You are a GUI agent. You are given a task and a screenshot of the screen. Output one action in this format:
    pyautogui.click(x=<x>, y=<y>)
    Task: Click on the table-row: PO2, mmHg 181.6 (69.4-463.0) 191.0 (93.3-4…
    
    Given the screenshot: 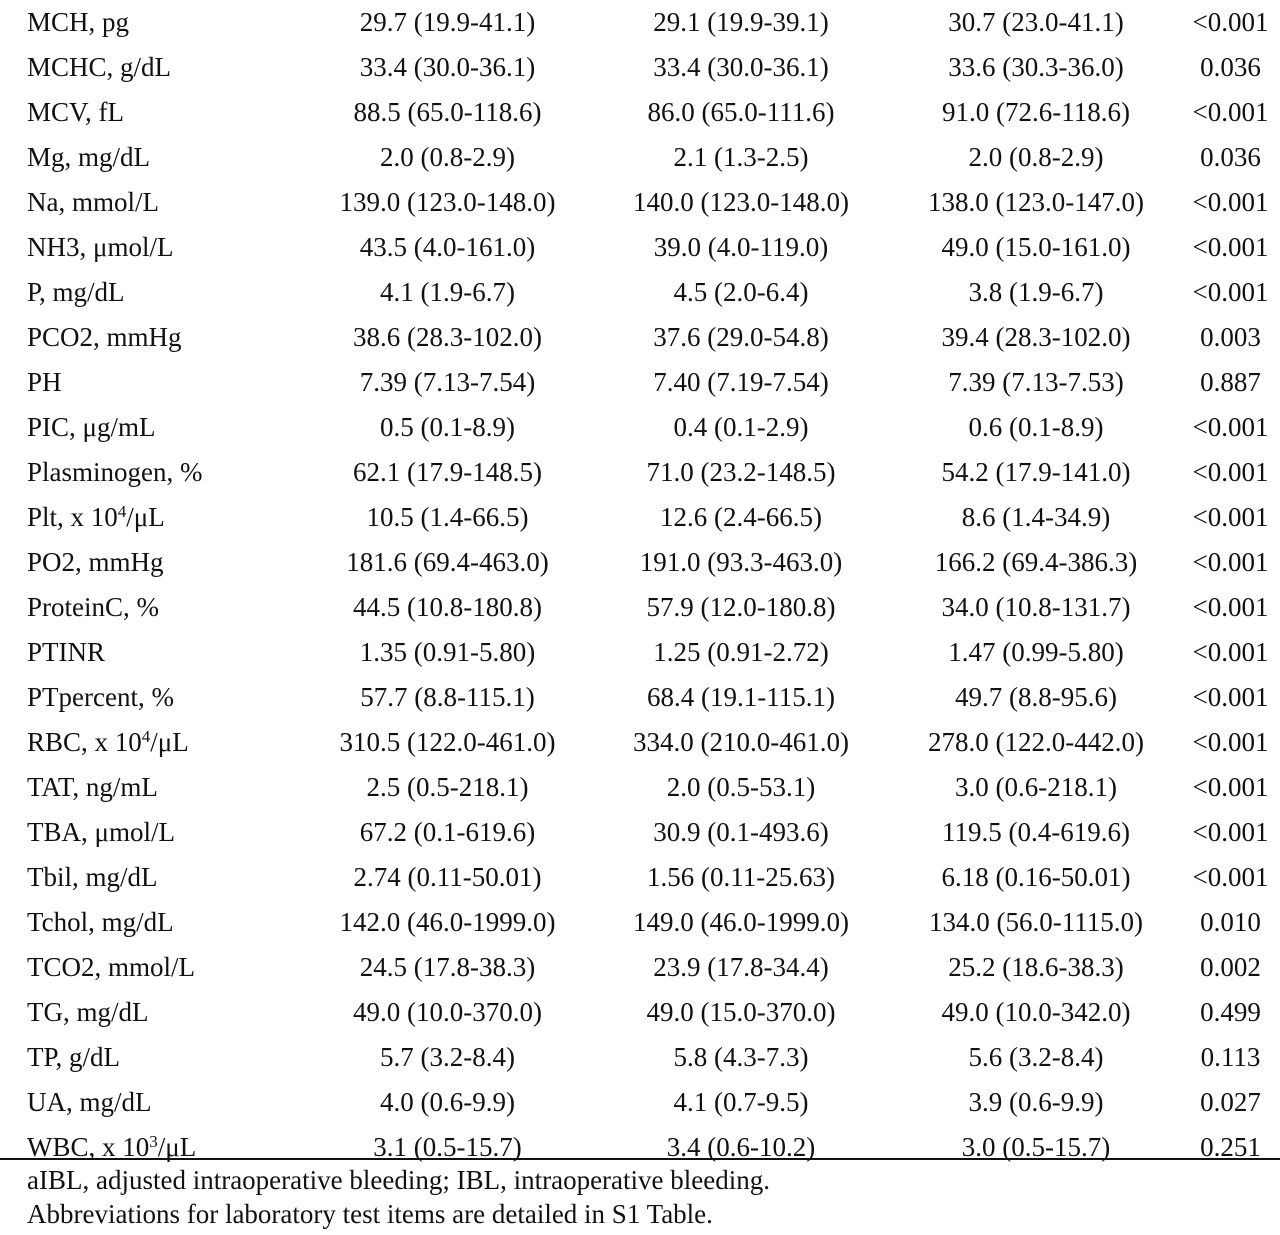 What is the action you would take?
    pyautogui.click(x=640, y=562)
    